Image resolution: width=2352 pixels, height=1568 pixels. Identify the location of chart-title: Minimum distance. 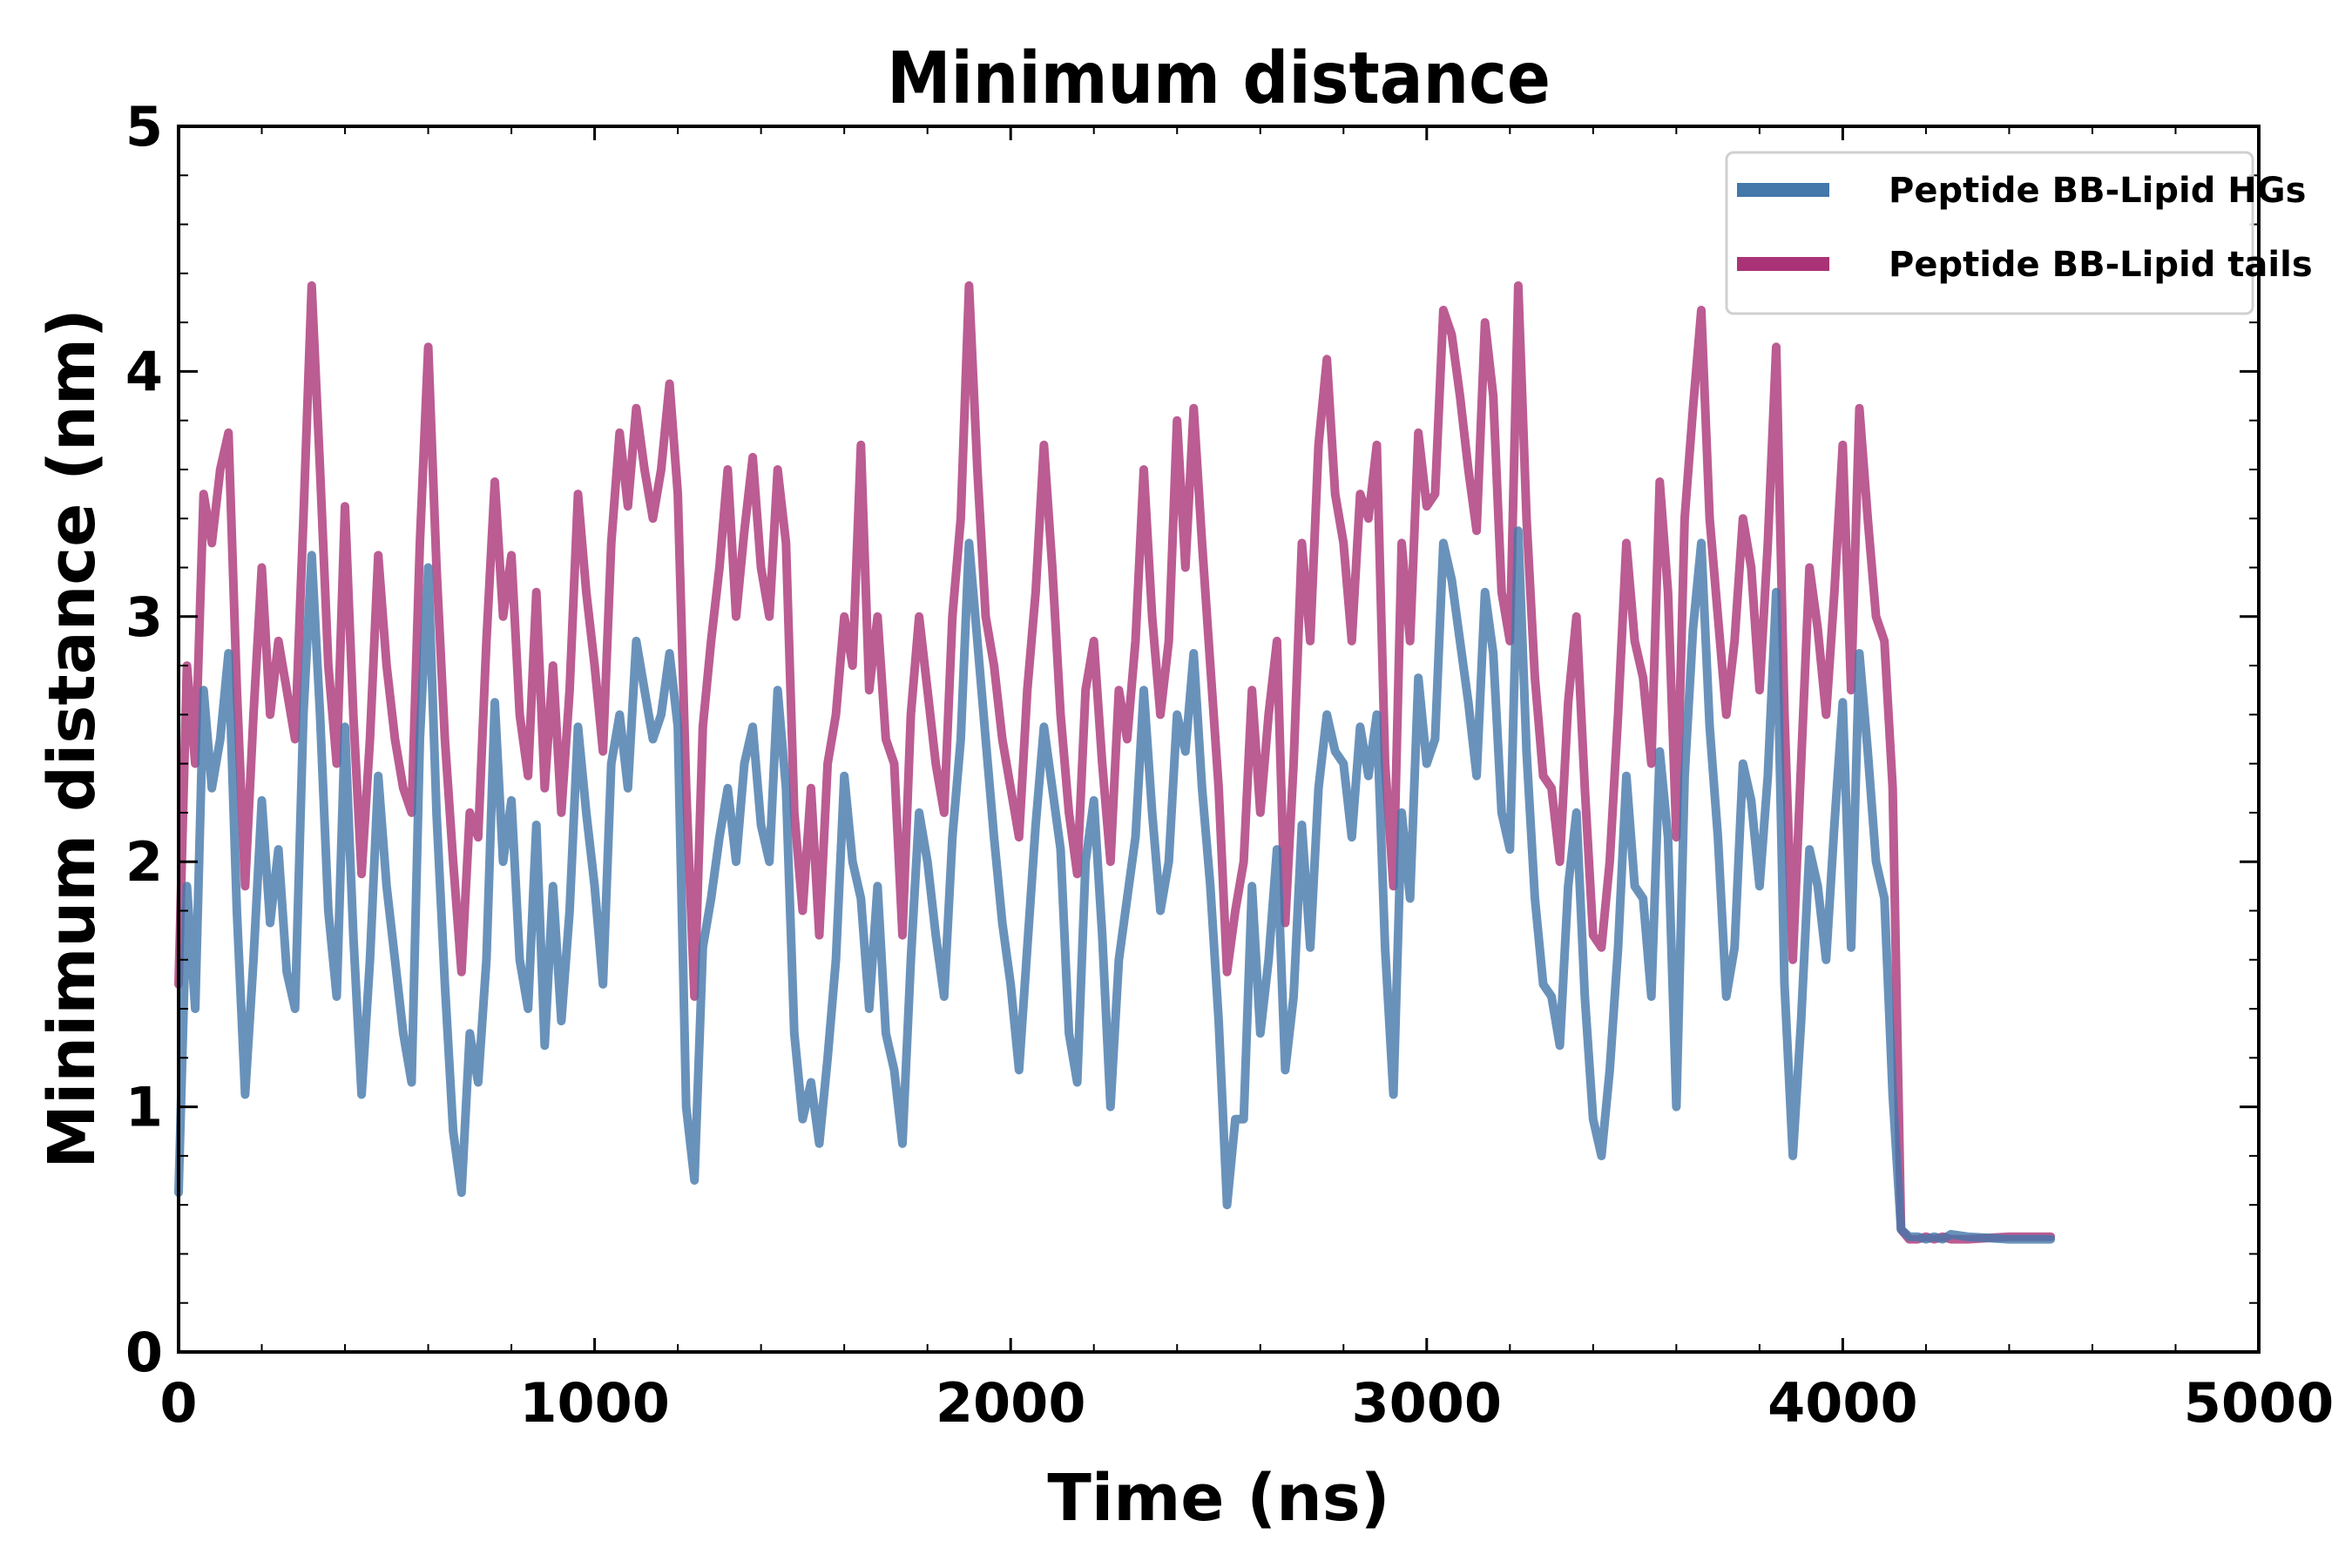
(1219, 78).